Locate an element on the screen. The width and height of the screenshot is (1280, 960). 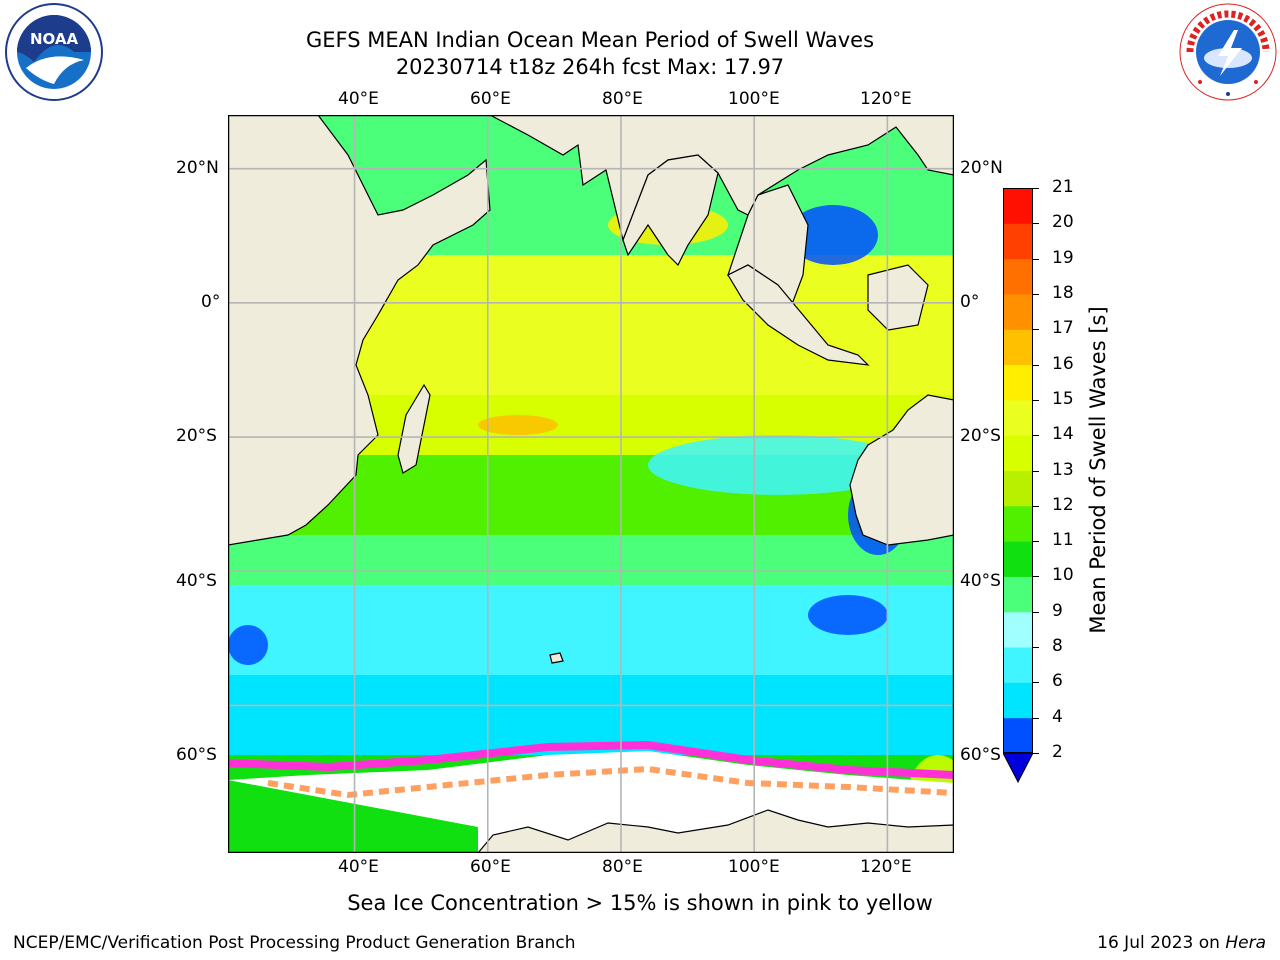
colorbar-tick-label: 19 is located at coordinates (1063, 257).